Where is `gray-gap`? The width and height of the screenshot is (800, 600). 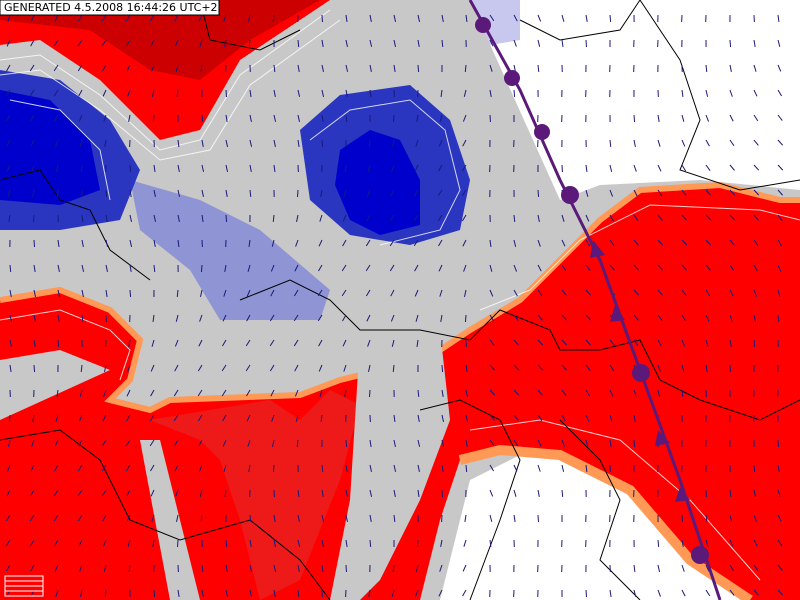
gray-gap is located at coordinates (390, 465).